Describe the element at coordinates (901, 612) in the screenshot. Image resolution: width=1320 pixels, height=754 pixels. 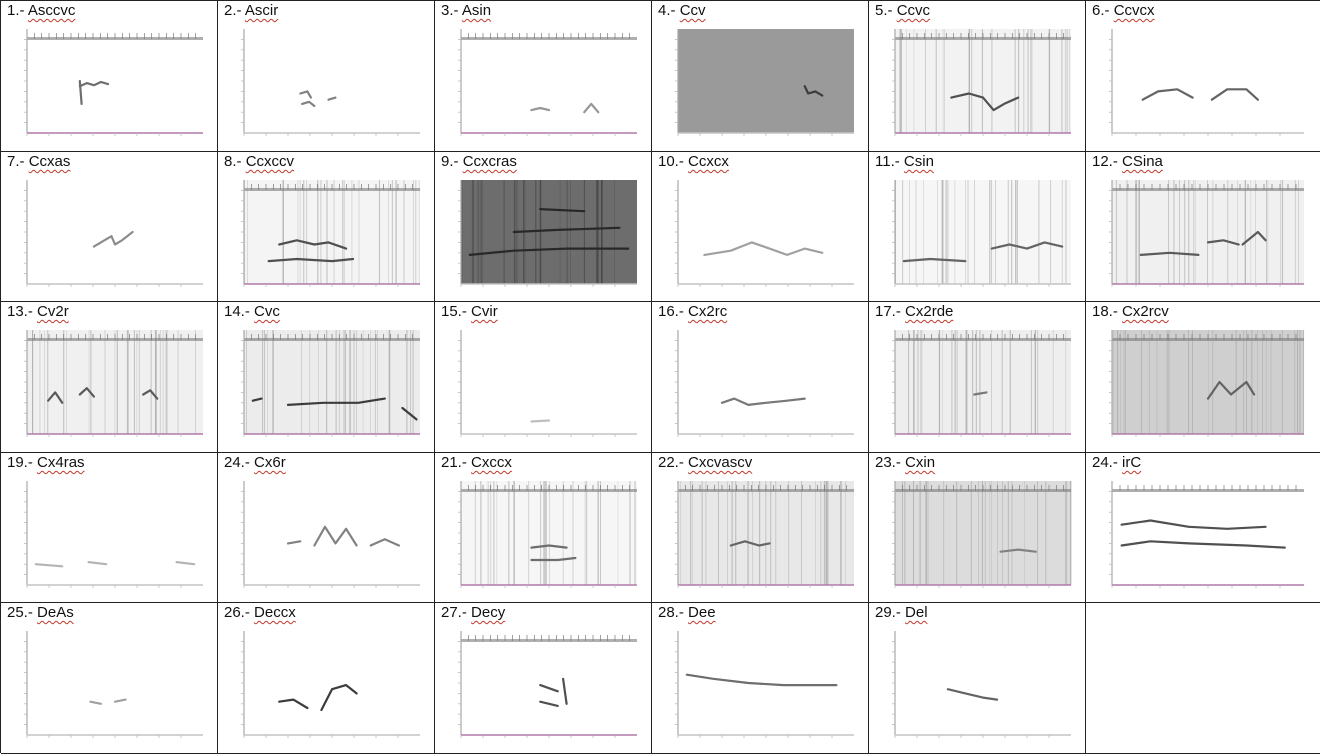
I see `panel-label: 29.- Del` at that location.